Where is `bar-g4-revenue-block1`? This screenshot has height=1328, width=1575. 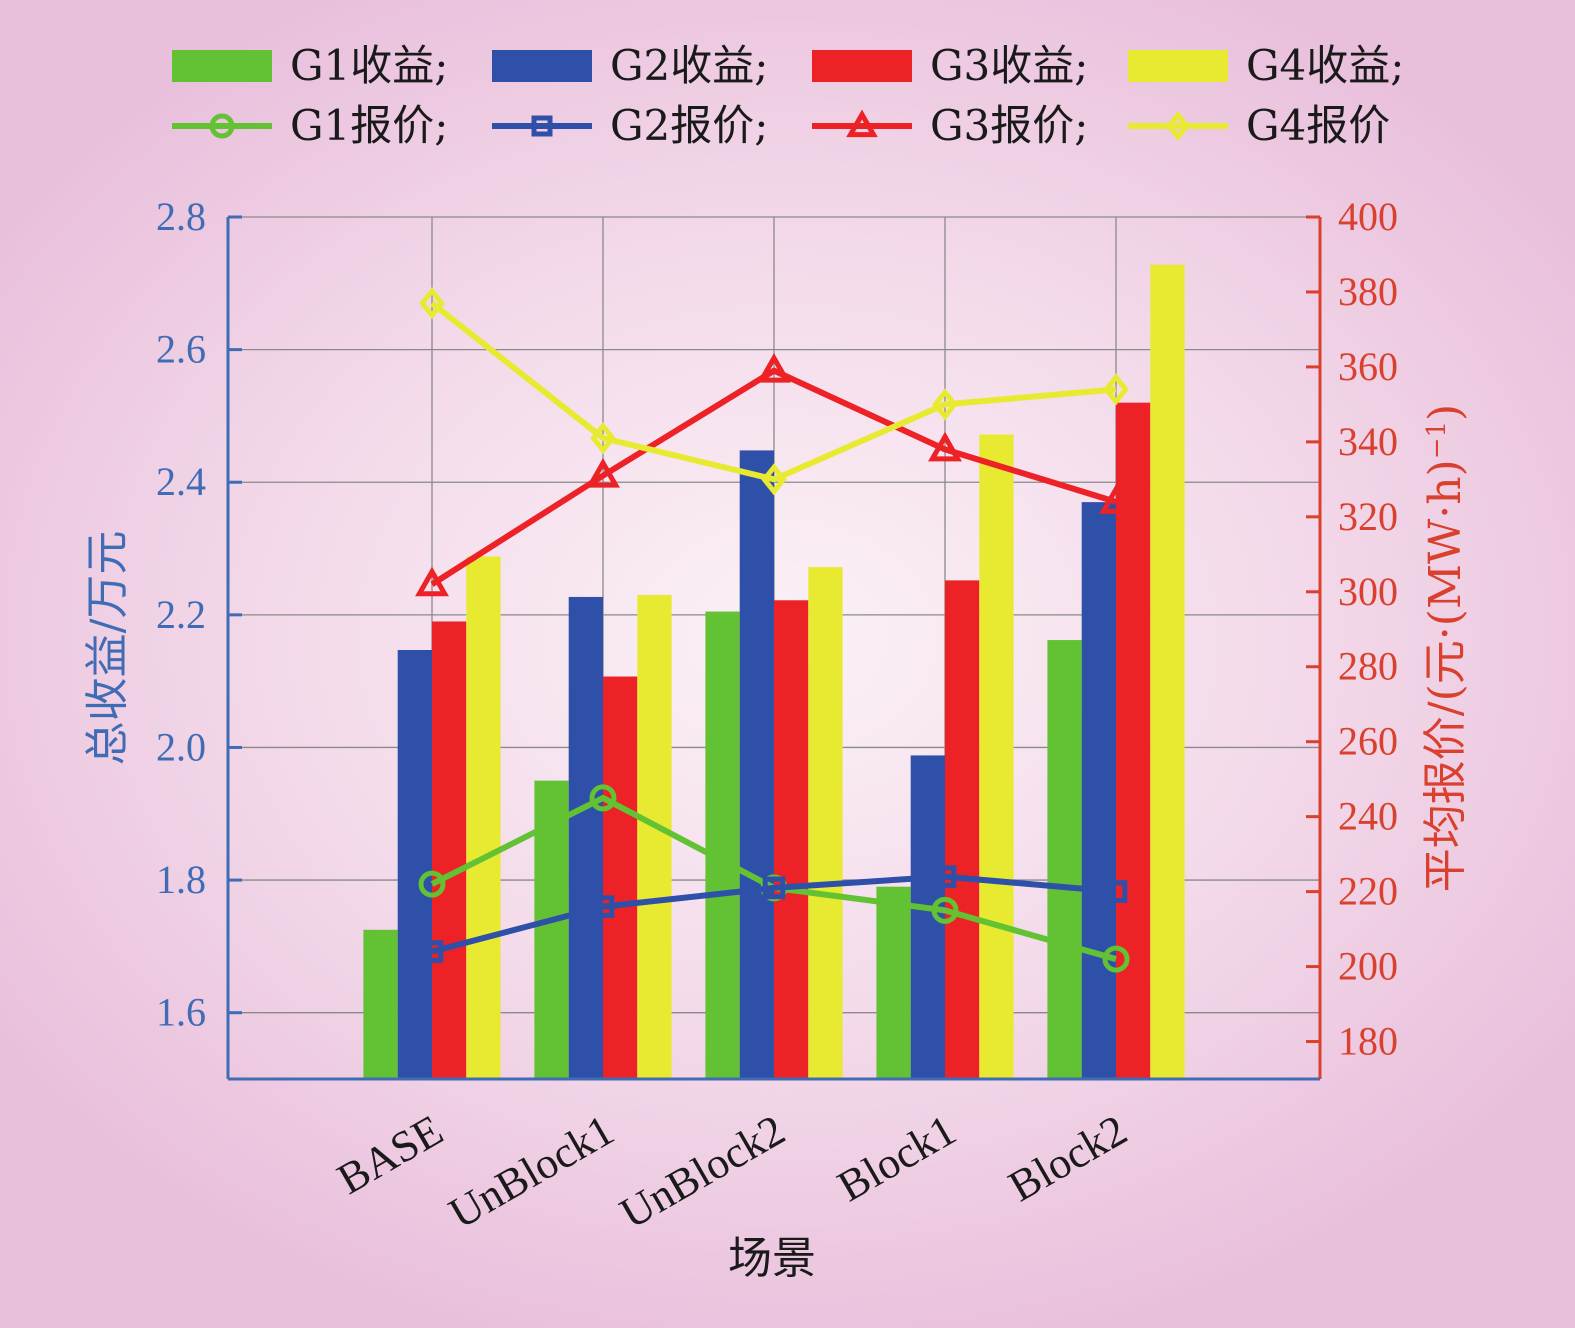 bar-g4-revenue-block1 is located at coordinates (996, 756).